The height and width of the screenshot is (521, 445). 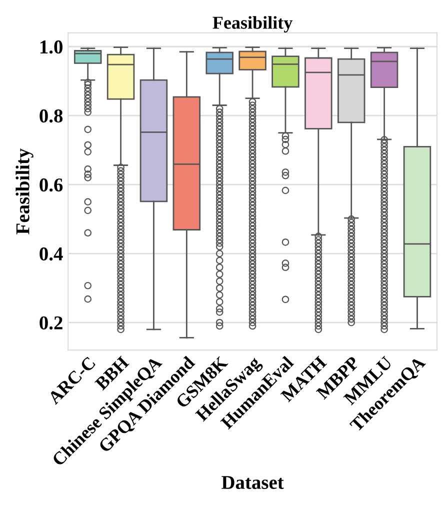 I want to click on y-tick-label: 0.2, so click(x=51, y=323).